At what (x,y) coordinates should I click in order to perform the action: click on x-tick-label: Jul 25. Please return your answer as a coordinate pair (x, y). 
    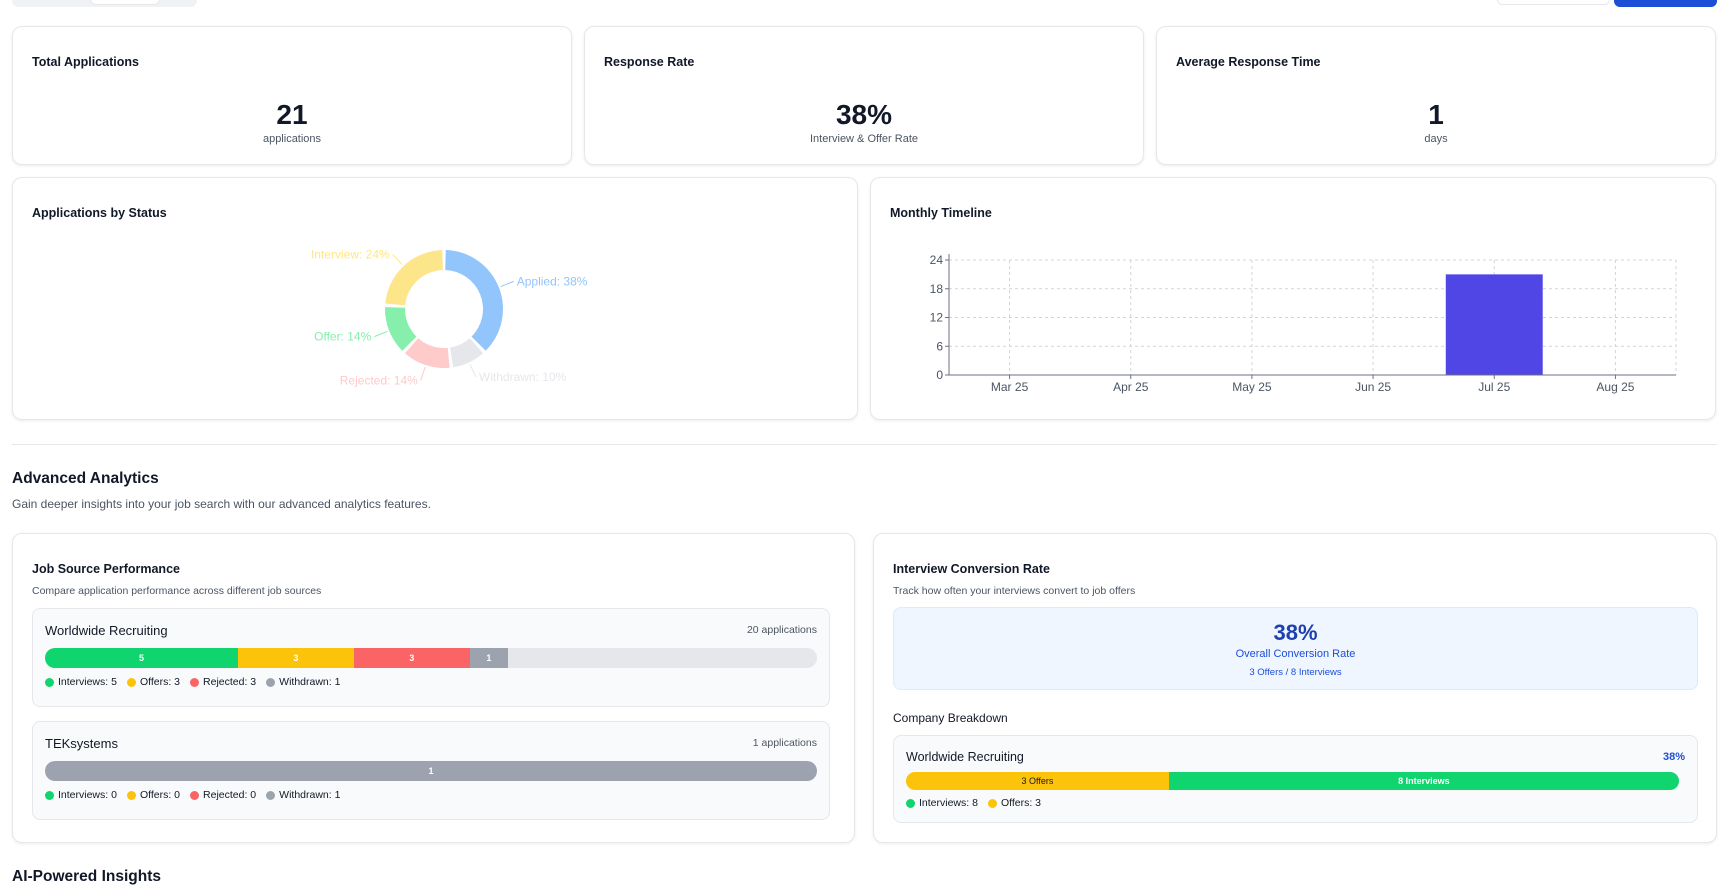
    Looking at the image, I should click on (1494, 387).